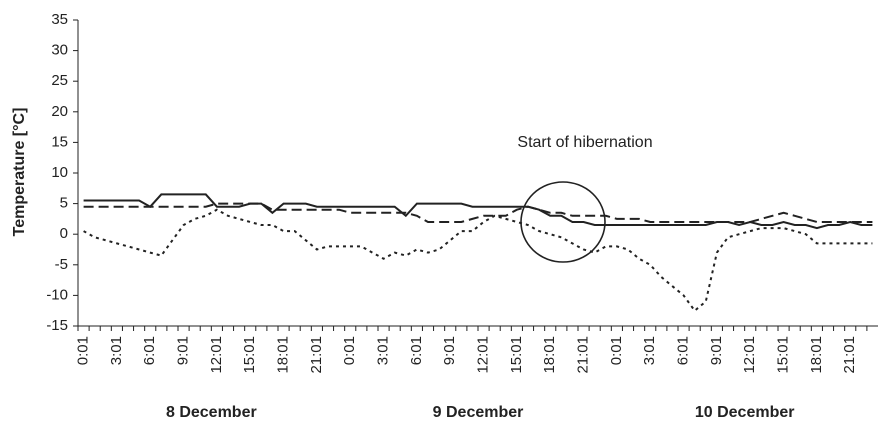  Describe the element at coordinates (745, 412) in the screenshot. I see `day-label: 10 December` at that location.